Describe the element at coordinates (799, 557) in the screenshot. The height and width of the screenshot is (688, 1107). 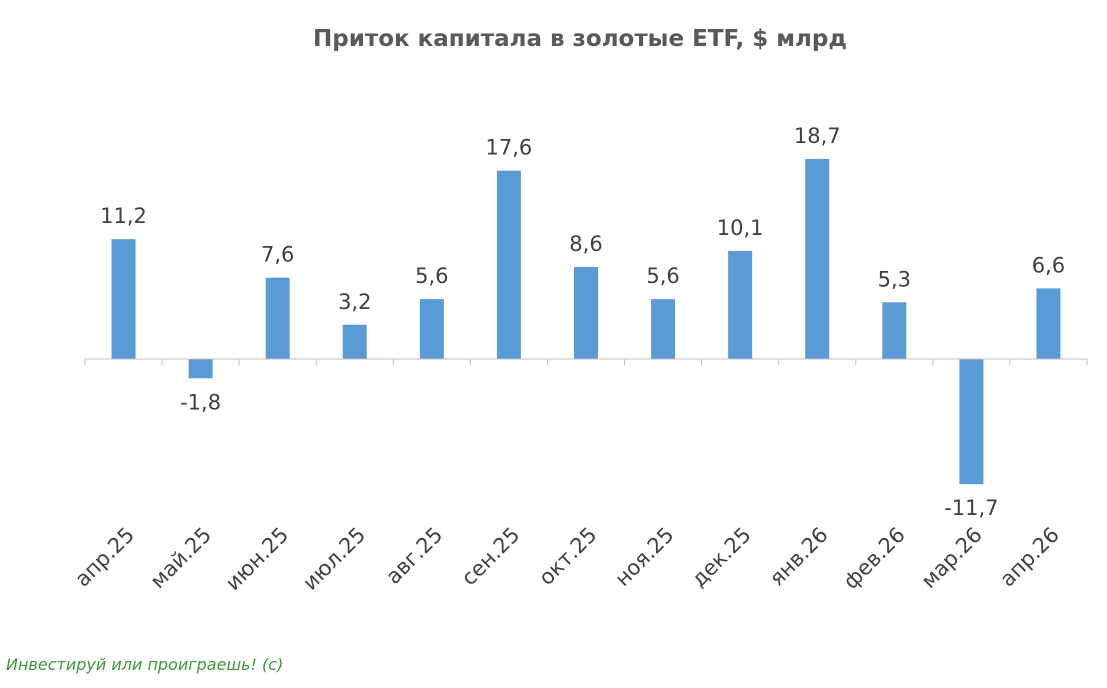
I see `x-tick-label: янв.26` at that location.